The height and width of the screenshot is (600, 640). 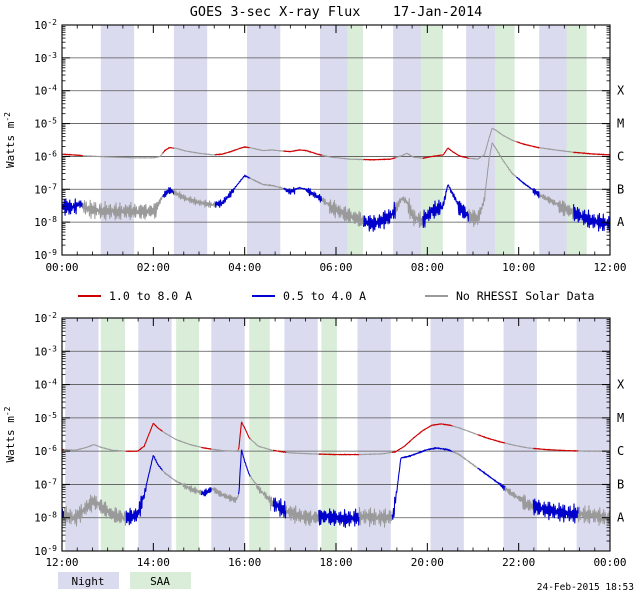 I want to click on region-legend: Night SAA 24-Feb-2015 18:53, so click(x=346, y=582).